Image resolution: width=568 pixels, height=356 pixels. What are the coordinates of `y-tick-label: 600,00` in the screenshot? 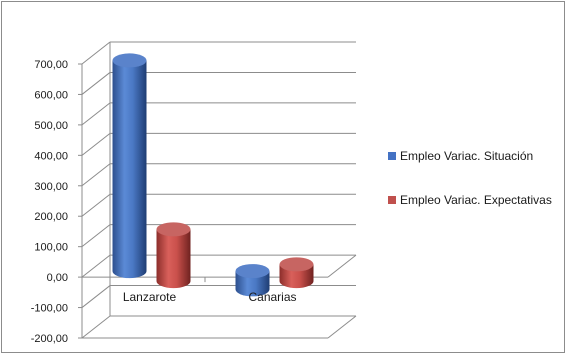 It's located at (51, 95).